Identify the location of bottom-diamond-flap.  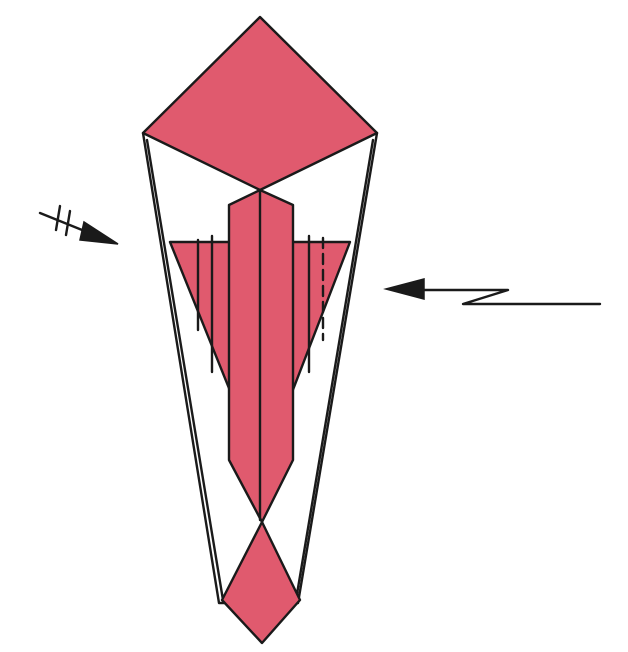
(261, 582).